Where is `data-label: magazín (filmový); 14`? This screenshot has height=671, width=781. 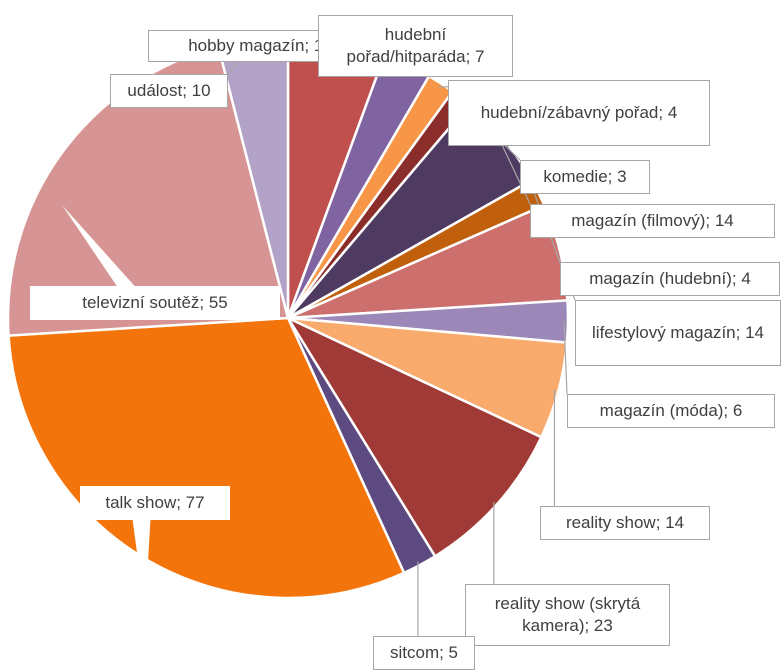 data-label: magazín (filmový); 14 is located at coordinates (652, 221).